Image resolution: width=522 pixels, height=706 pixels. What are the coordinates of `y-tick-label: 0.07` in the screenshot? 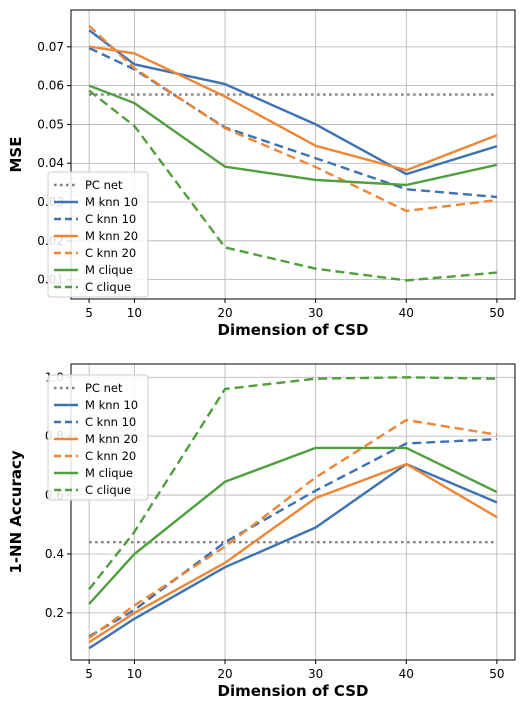 It's located at (50, 47).